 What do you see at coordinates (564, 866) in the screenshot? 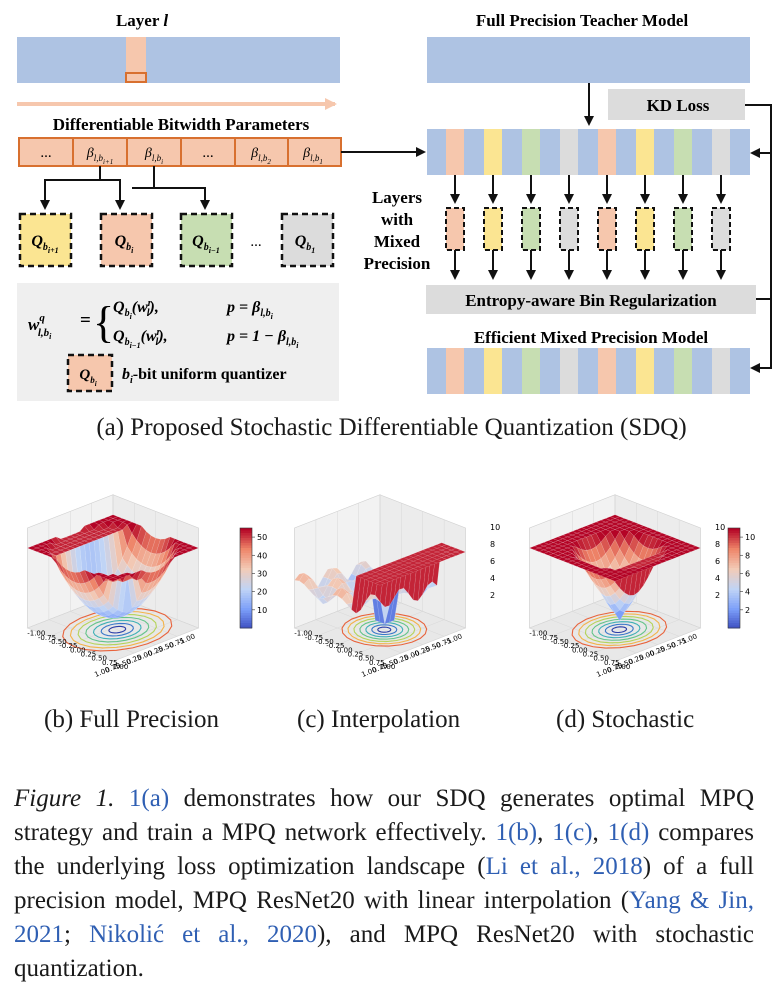
I see `citation-li-2018: Li et al., 2018` at bounding box center [564, 866].